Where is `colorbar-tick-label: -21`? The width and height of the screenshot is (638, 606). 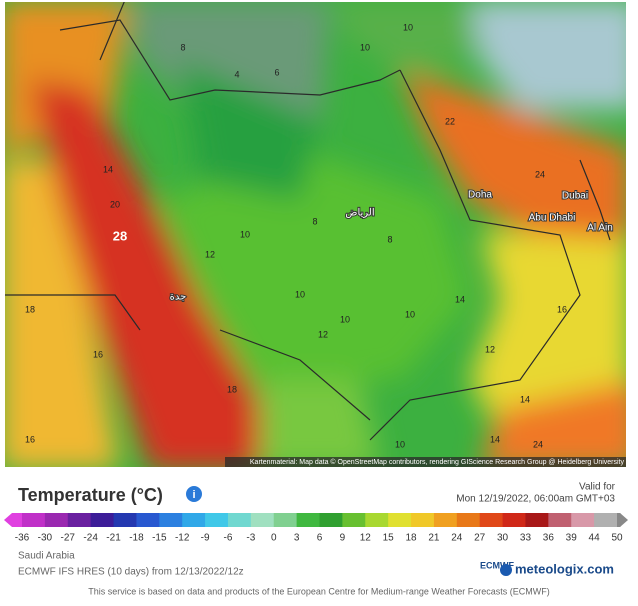
colorbar-tick-label: -21 is located at coordinates (113, 538).